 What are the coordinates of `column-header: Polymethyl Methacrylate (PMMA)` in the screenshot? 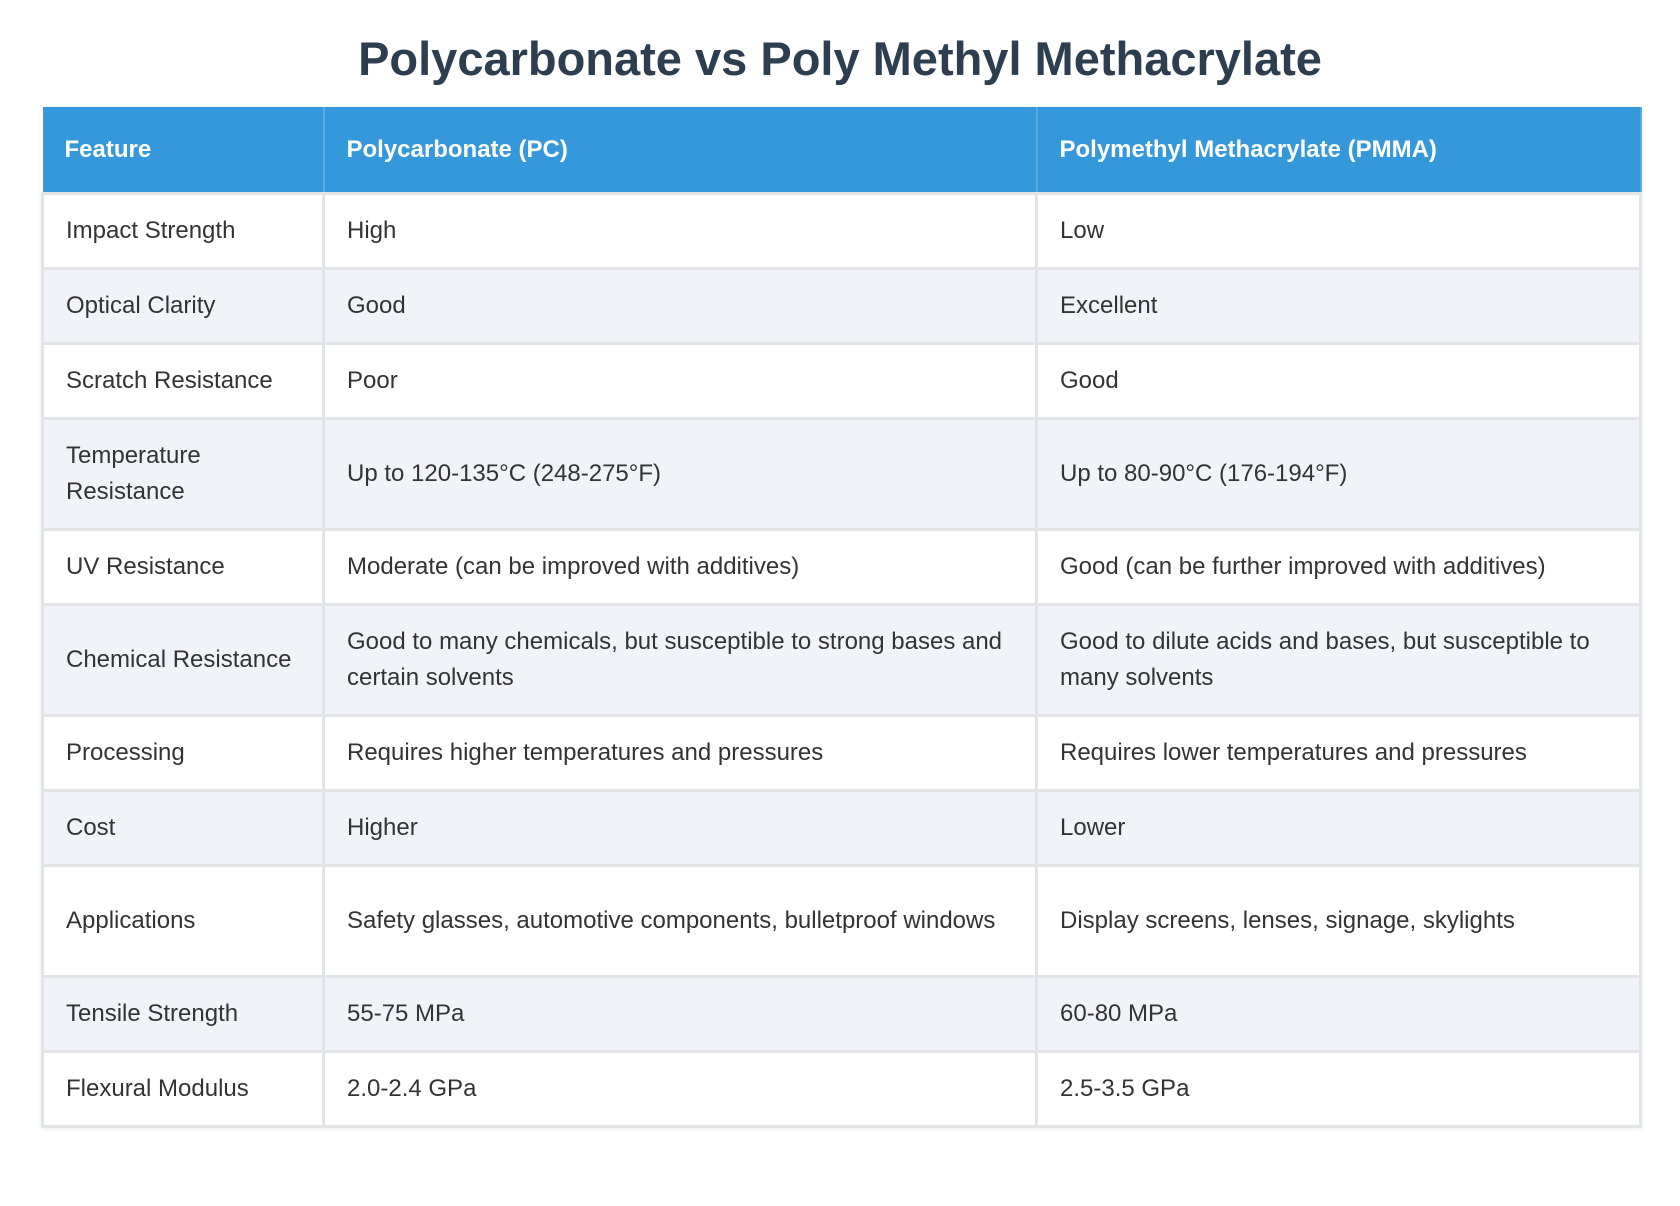 It's located at (1339, 150).